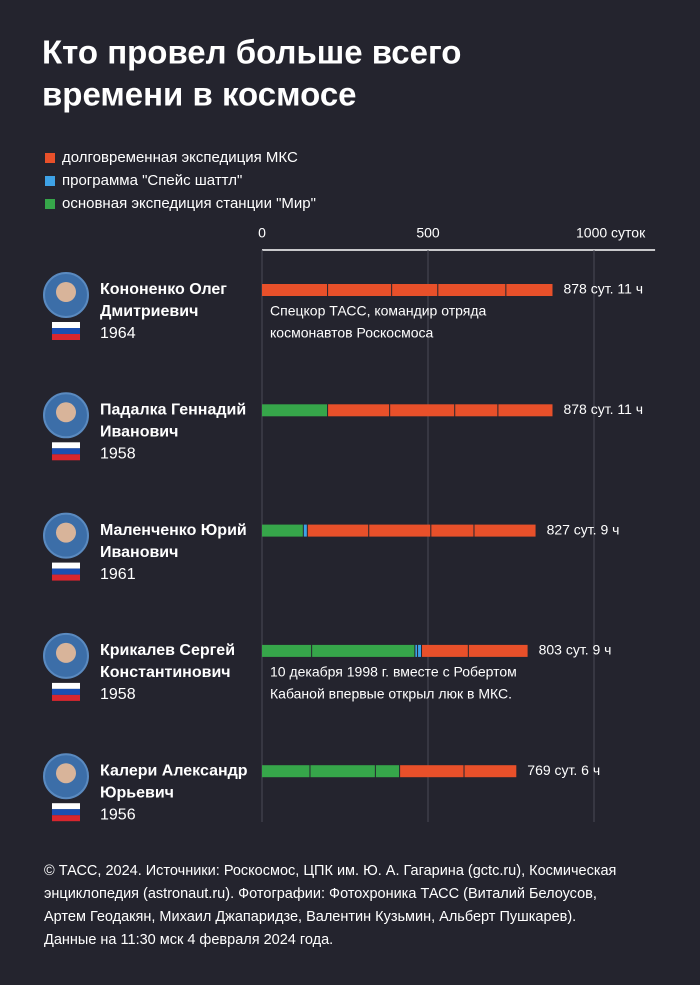 The width and height of the screenshot is (700, 985). Describe the element at coordinates (188, 940) in the screenshot. I see `footer: Данные на 11:30 мск 4 февраля 2024 года.` at that location.